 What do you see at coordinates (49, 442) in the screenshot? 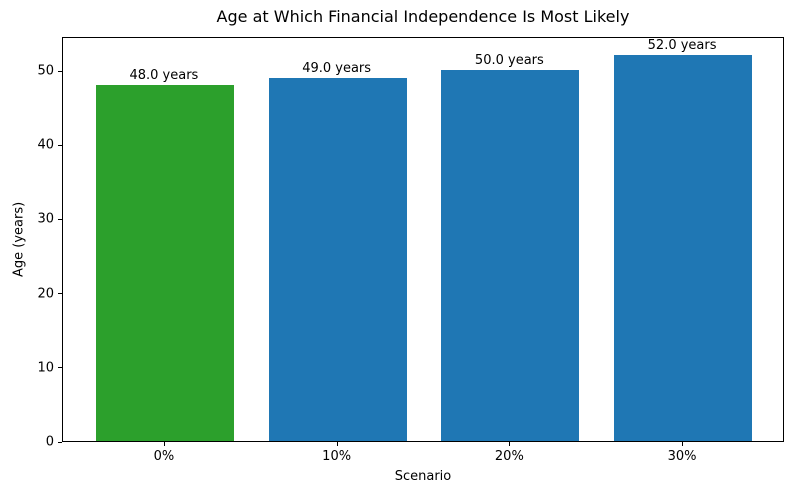
I see `y-tick-label: 0` at bounding box center [49, 442].